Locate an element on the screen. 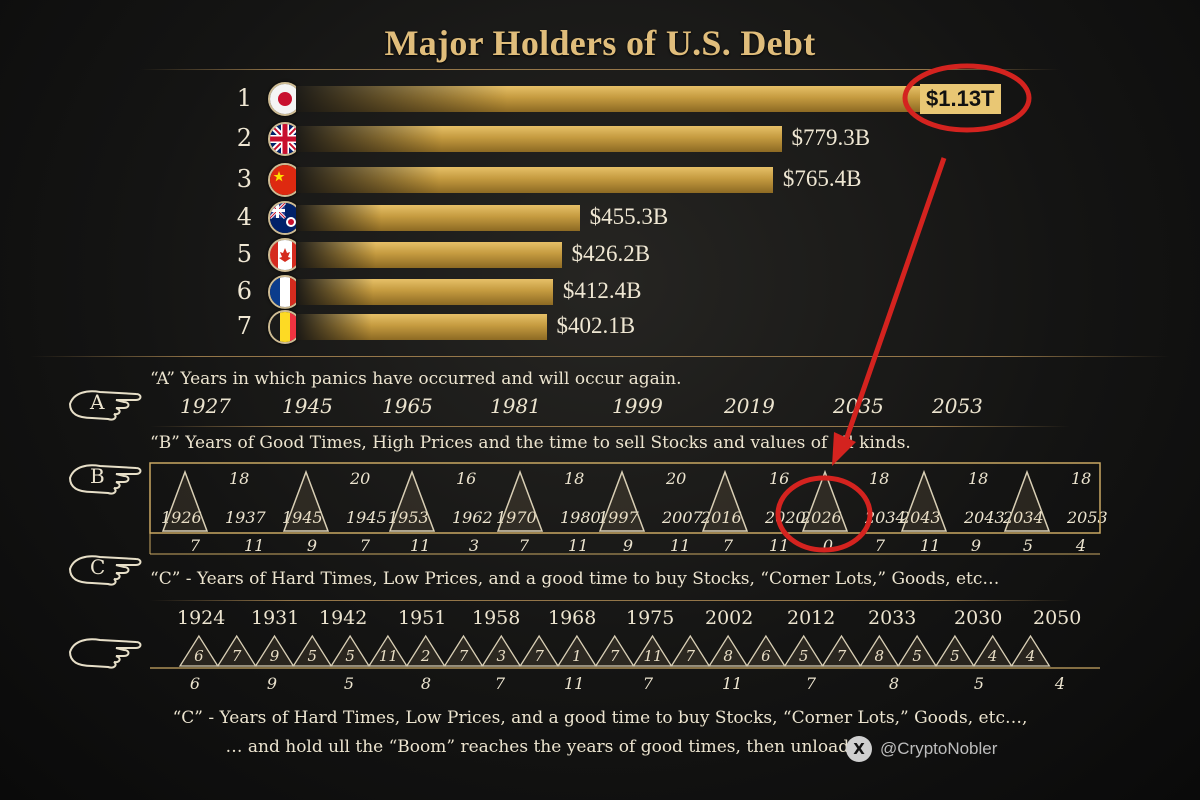 The width and height of the screenshot is (1200, 800). buy-year: 1975 is located at coordinates (650, 618).